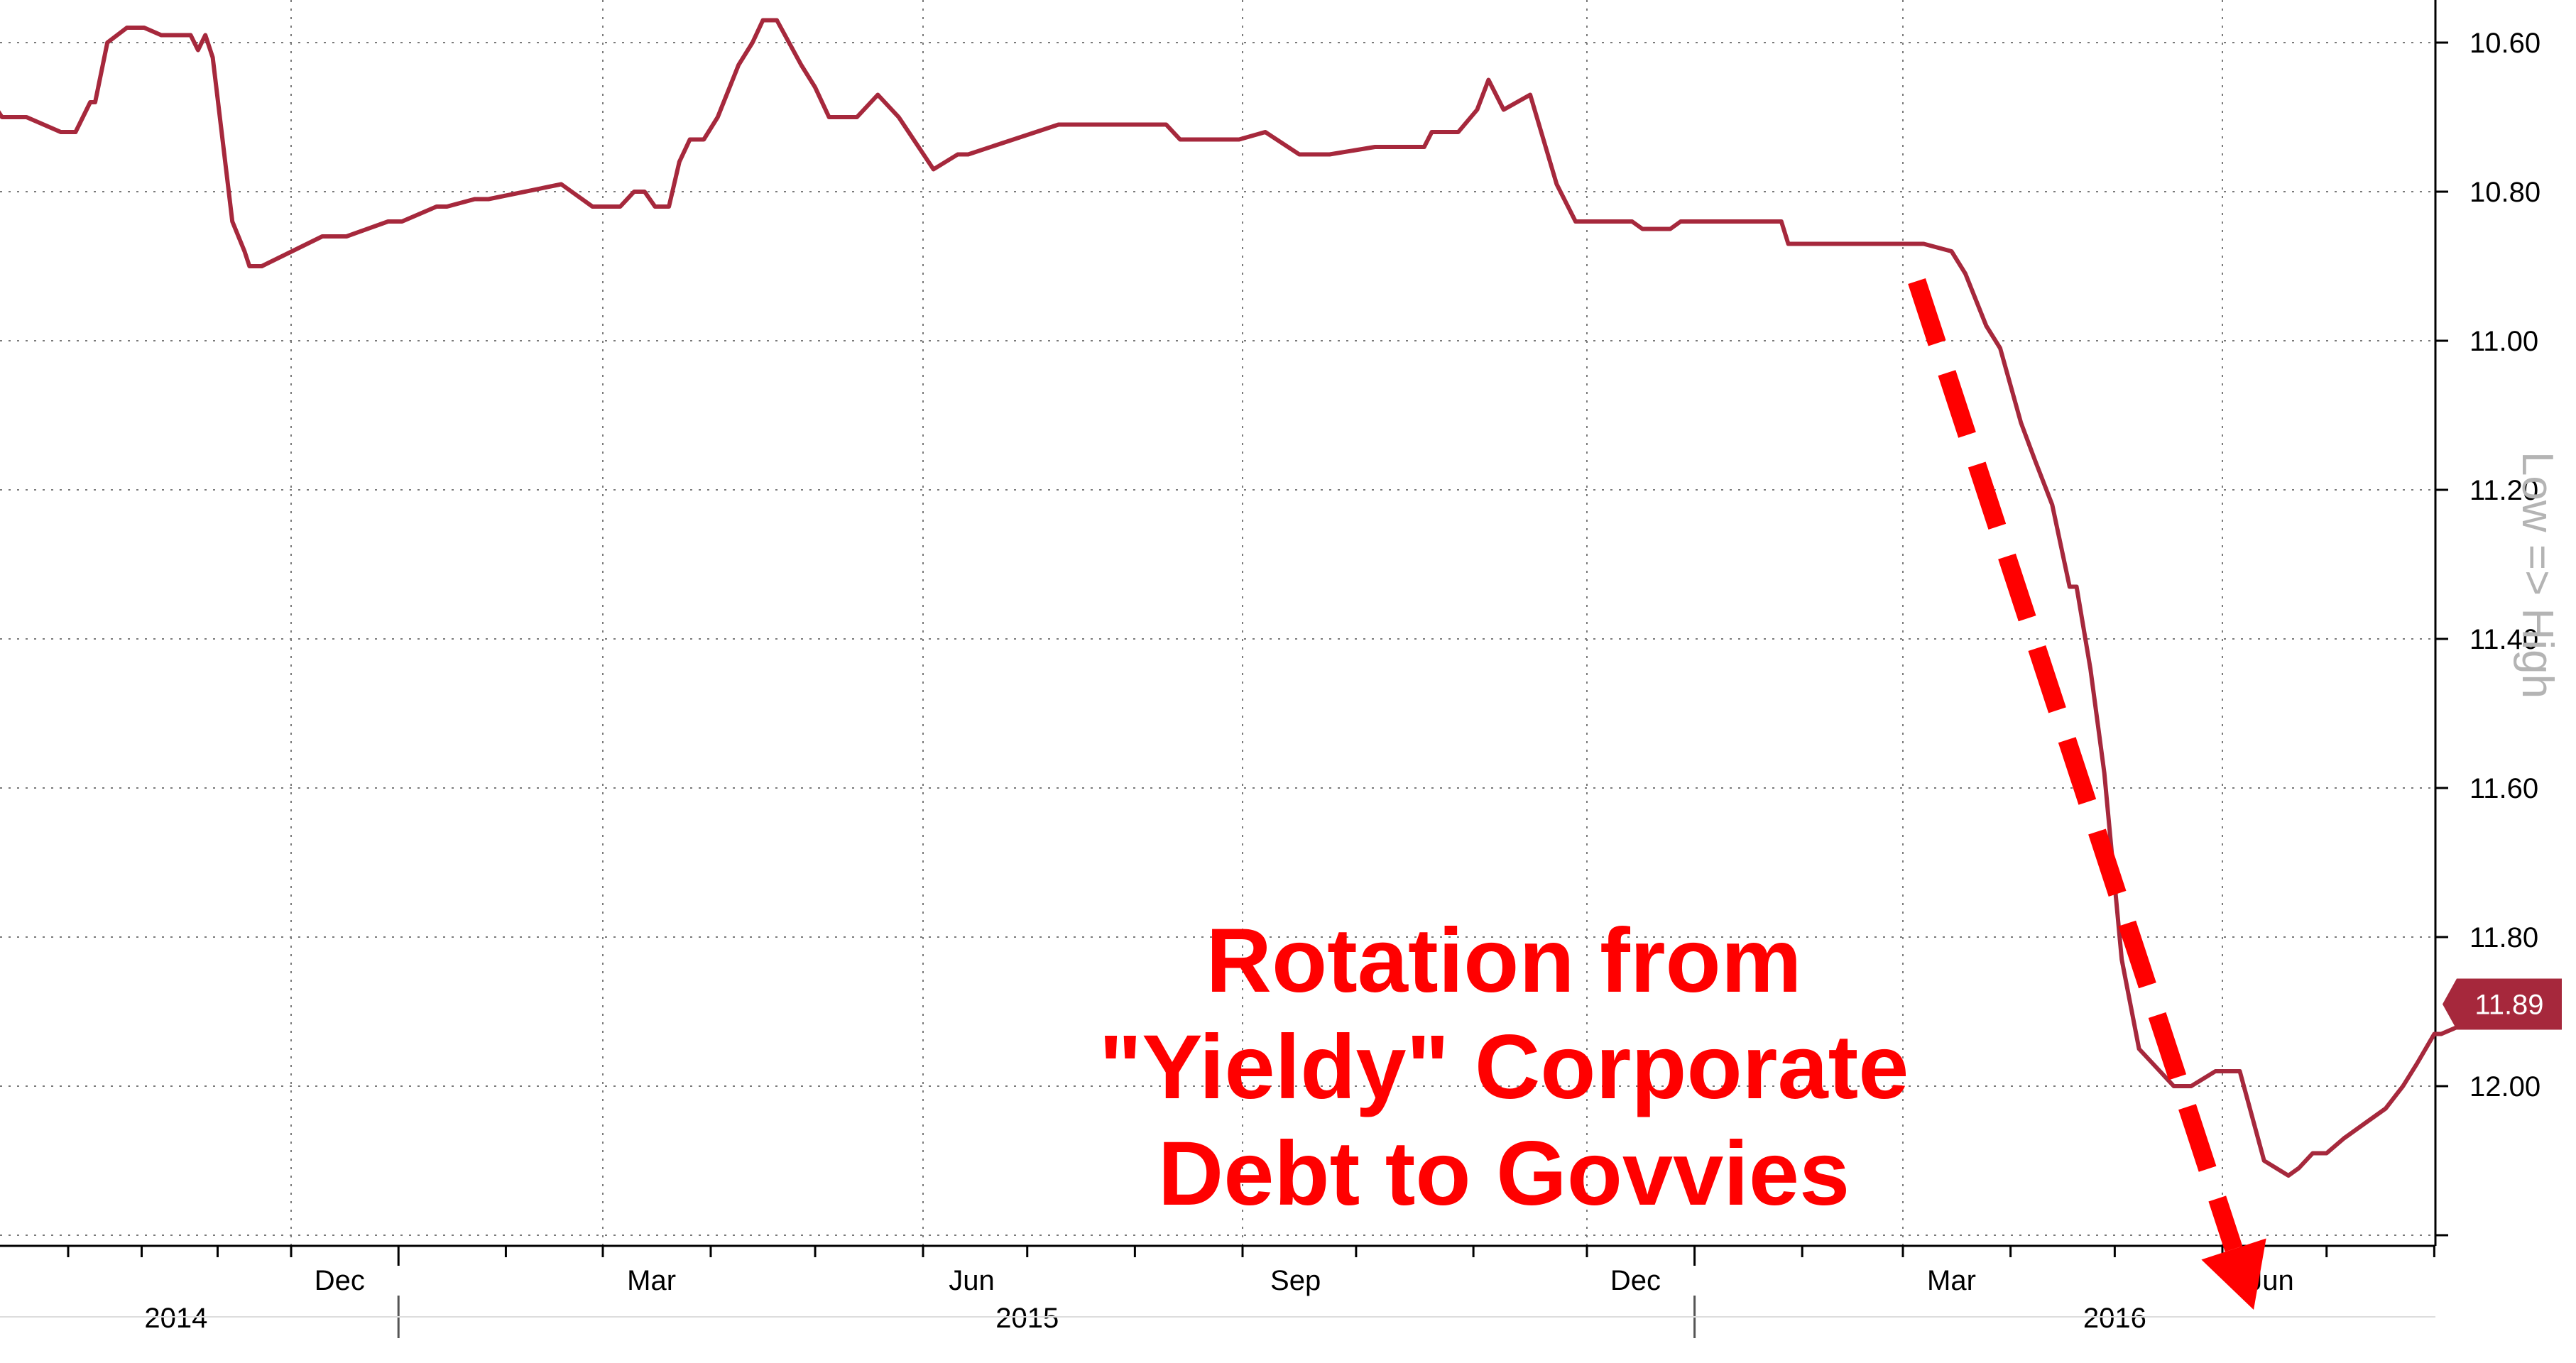 This screenshot has height=1363, width=2576. What do you see at coordinates (2503, 937) in the screenshot?
I see `y-tick-label: 11.80` at bounding box center [2503, 937].